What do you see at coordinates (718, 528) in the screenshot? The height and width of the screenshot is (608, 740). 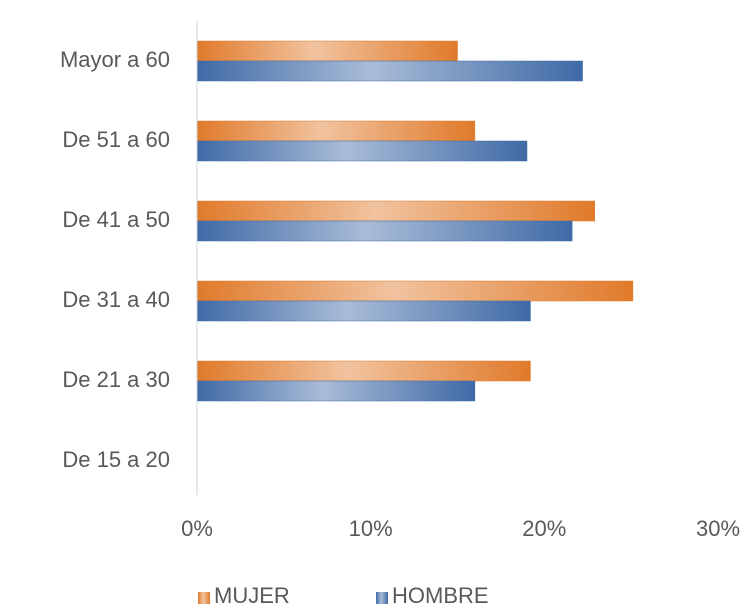 I see `x-tick-label: 30%` at bounding box center [718, 528].